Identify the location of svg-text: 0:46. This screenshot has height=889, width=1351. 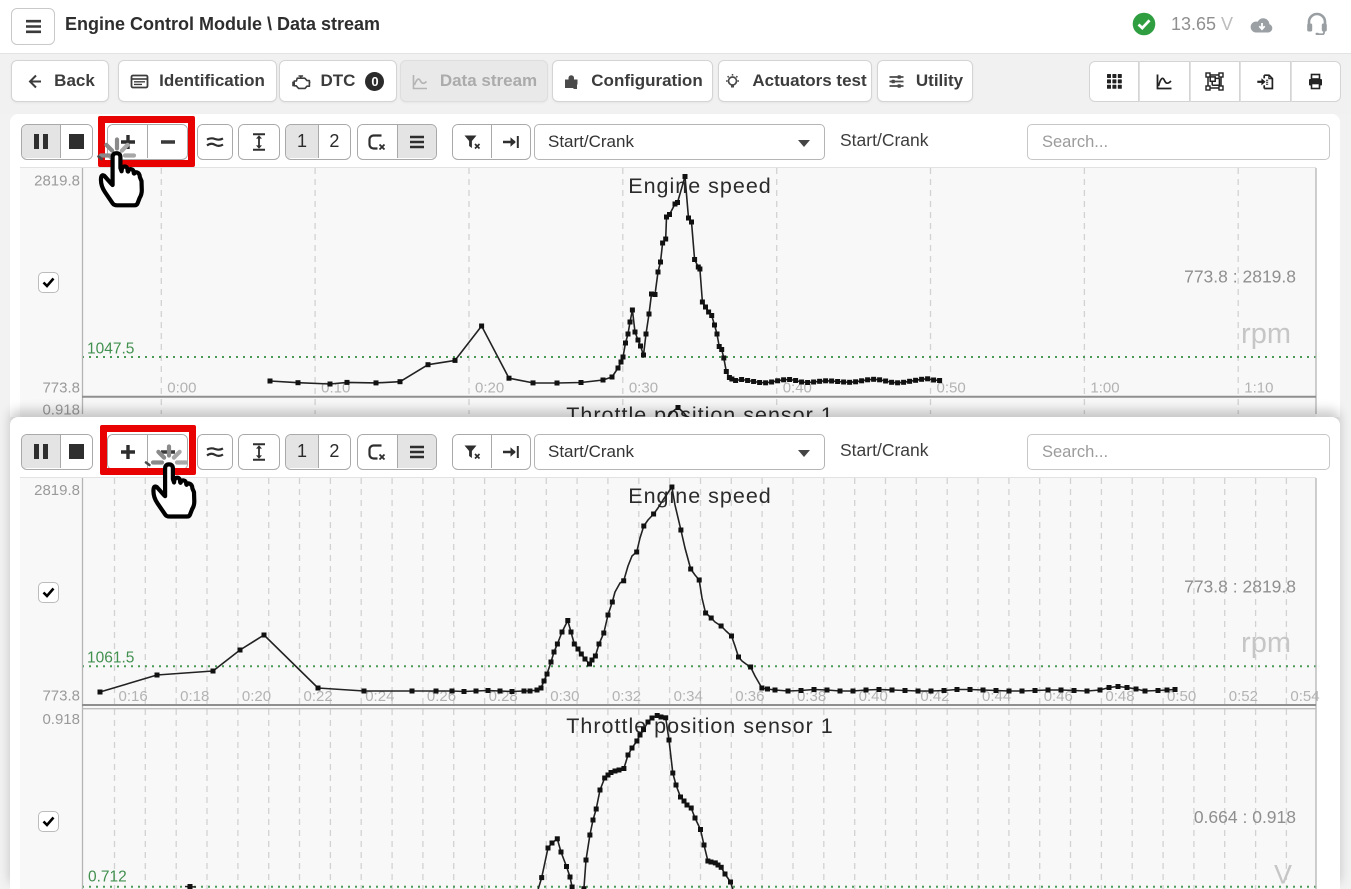
(1058, 696).